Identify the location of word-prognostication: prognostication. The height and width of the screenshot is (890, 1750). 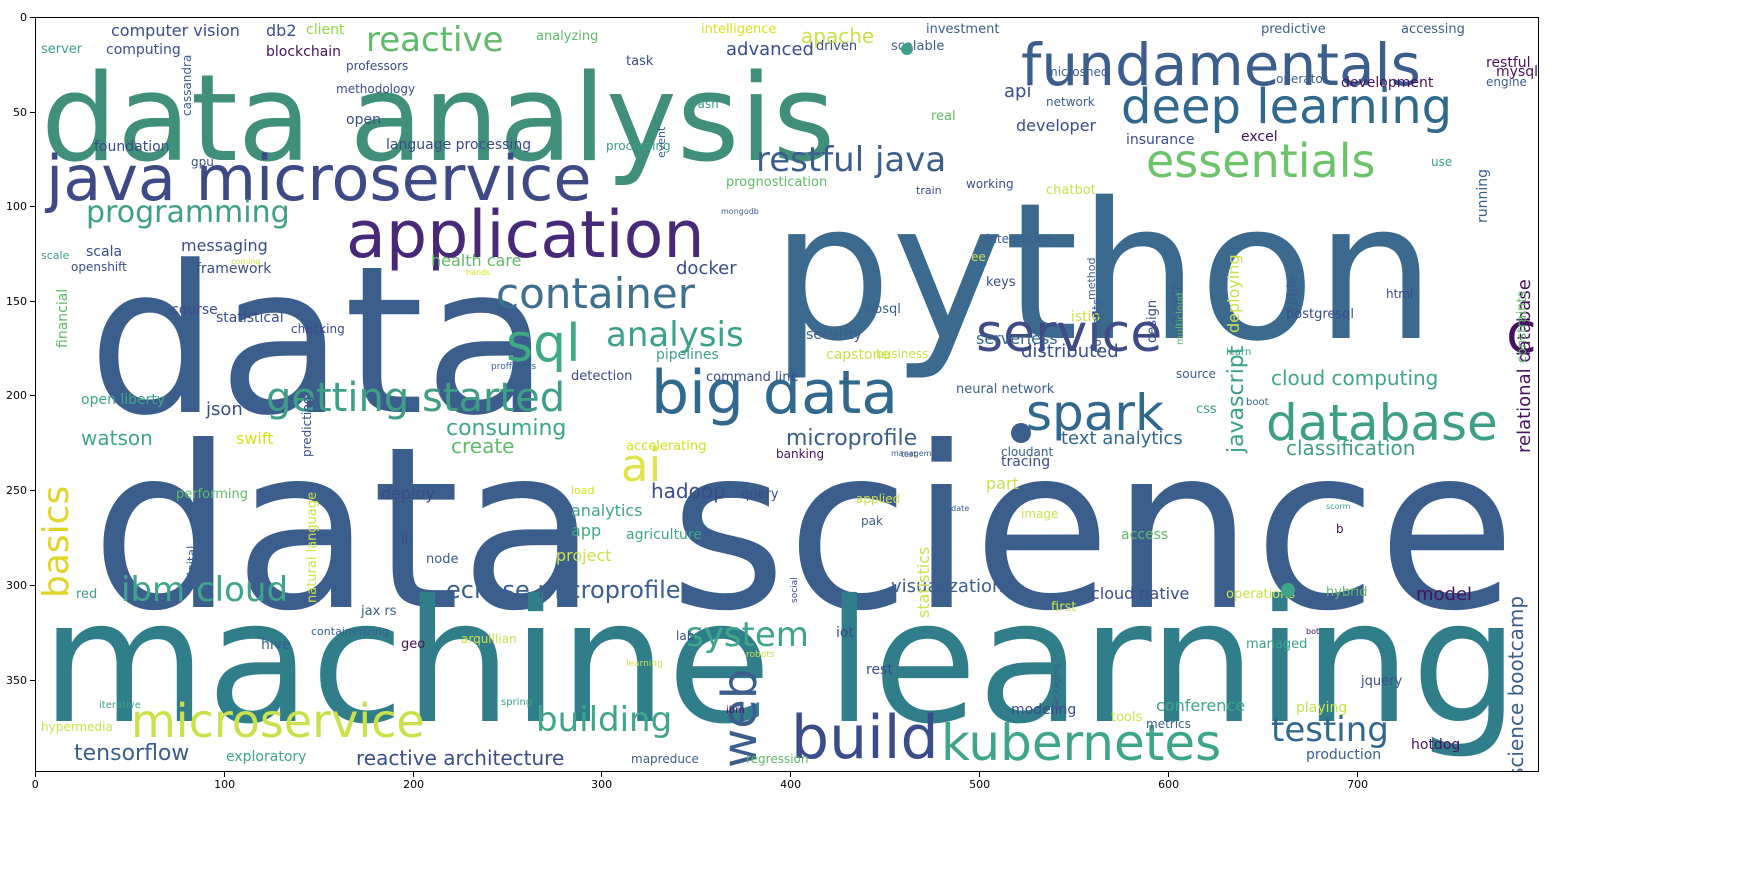
(777, 182).